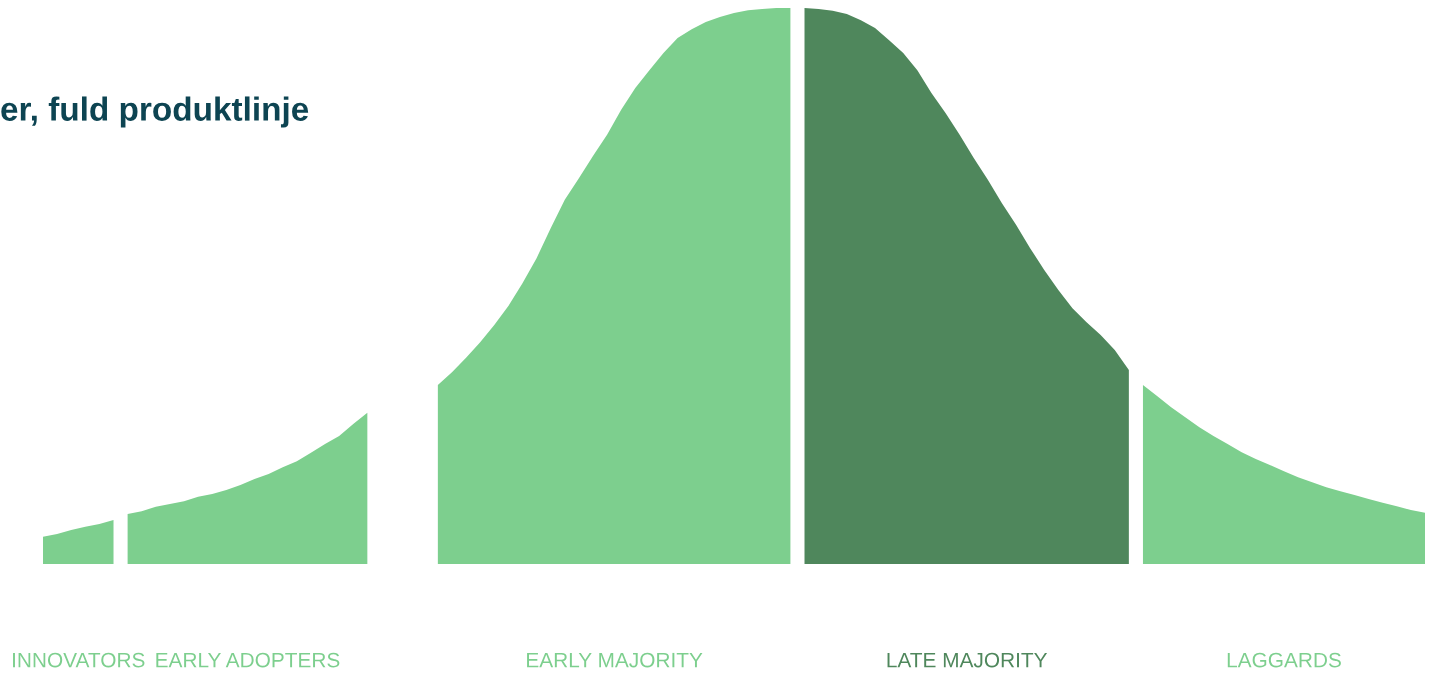 The width and height of the screenshot is (1438, 674). Describe the element at coordinates (79, 660) in the screenshot. I see `text: INNOVATORS` at that location.